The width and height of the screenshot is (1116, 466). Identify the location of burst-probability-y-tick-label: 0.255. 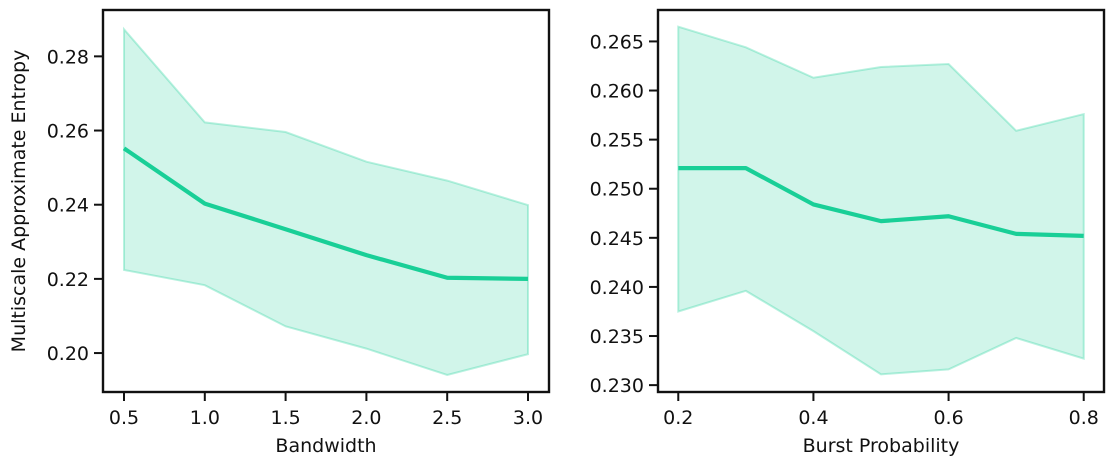
(617, 141).